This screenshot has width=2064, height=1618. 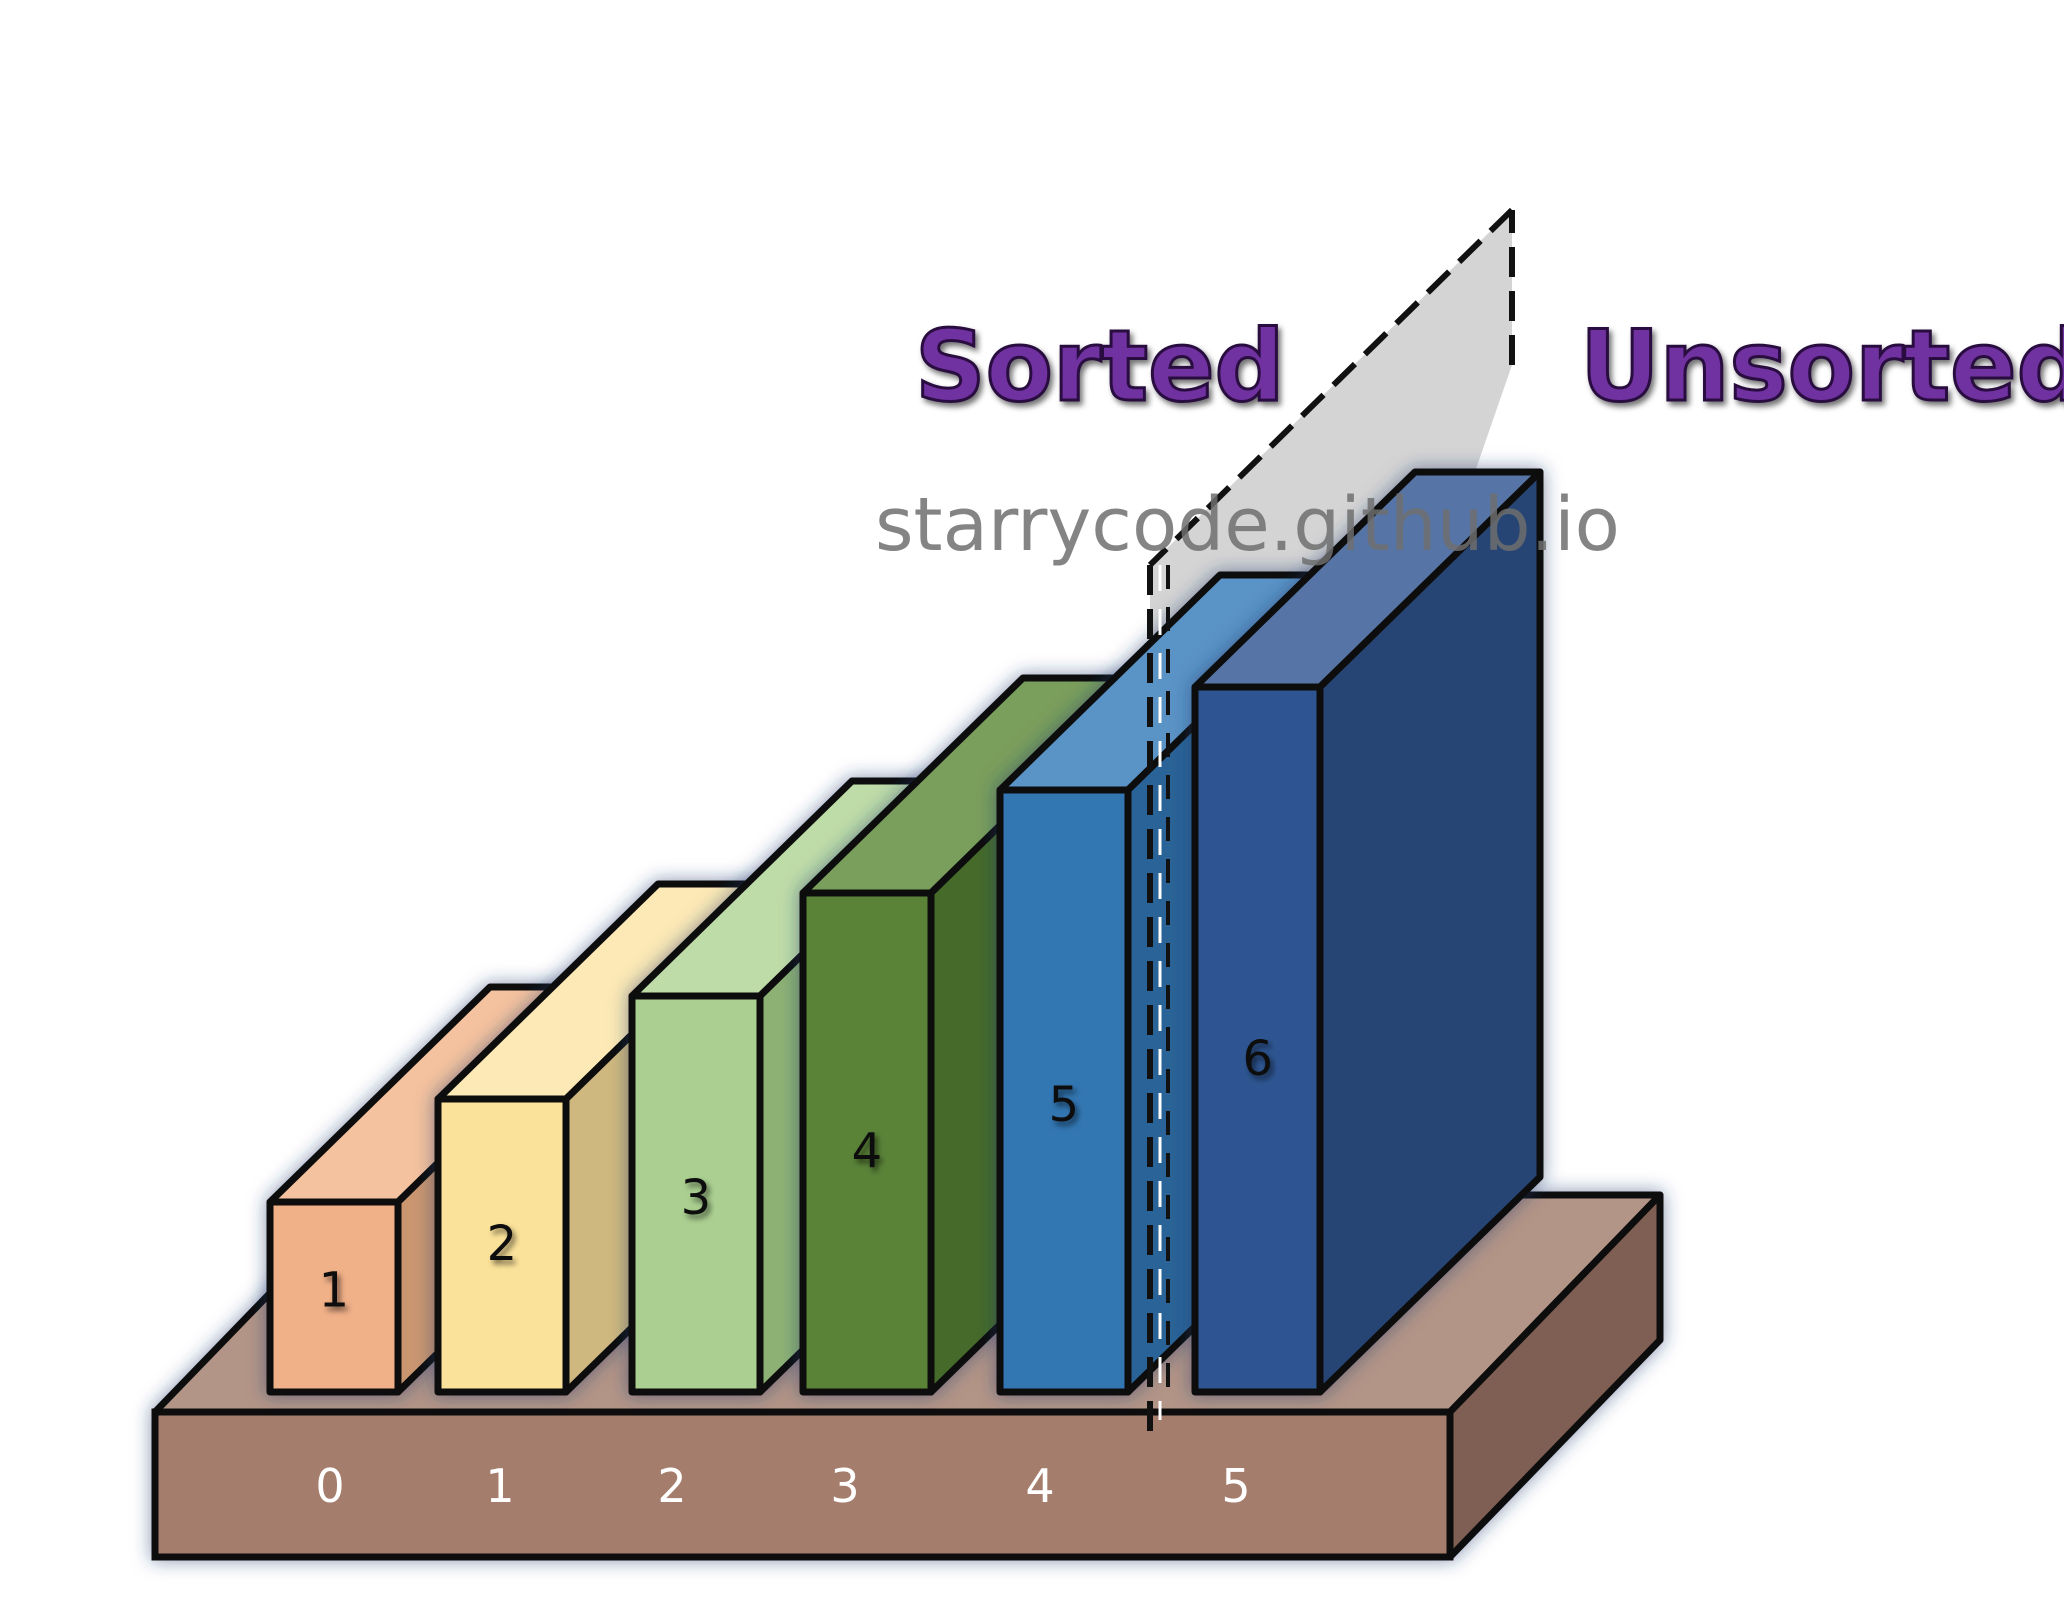 What do you see at coordinates (1100, 367) in the screenshot?
I see `sorted-heading: Sorted` at bounding box center [1100, 367].